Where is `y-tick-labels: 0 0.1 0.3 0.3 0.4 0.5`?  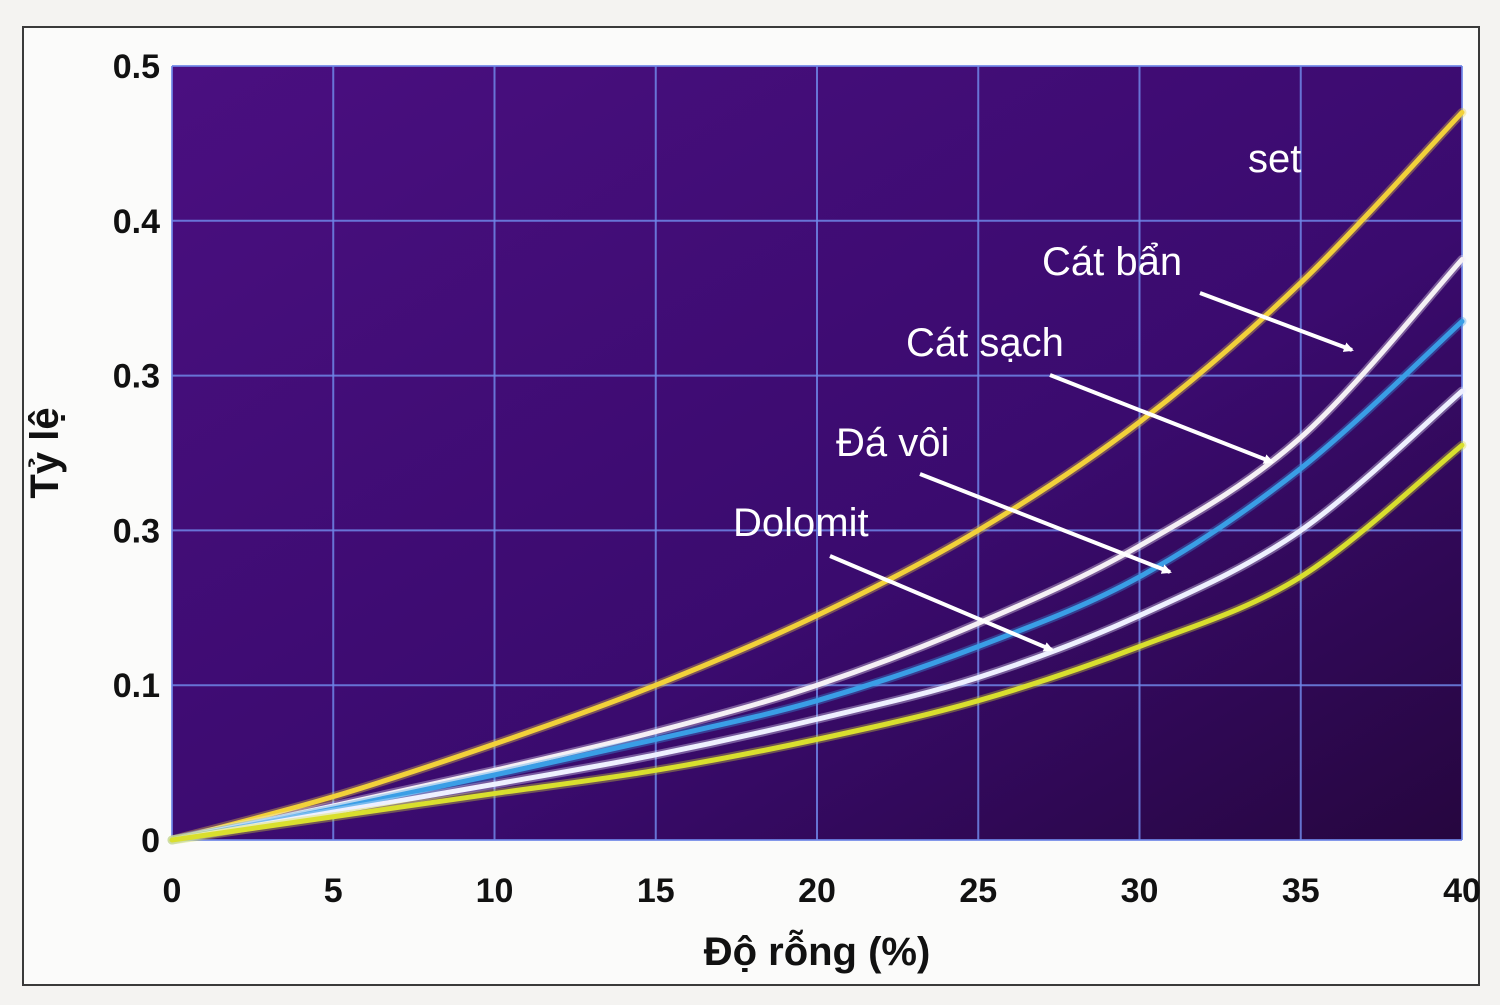
y-tick-labels: 0 0.1 0.3 0.3 0.4 0.5 is located at coordinates (136, 454).